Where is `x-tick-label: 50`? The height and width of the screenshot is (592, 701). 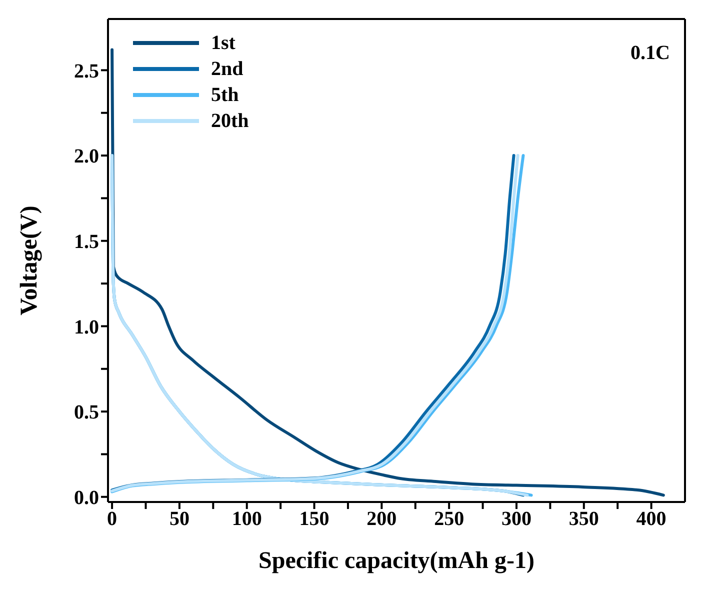
x-tick-label: 50 is located at coordinates (179, 519).